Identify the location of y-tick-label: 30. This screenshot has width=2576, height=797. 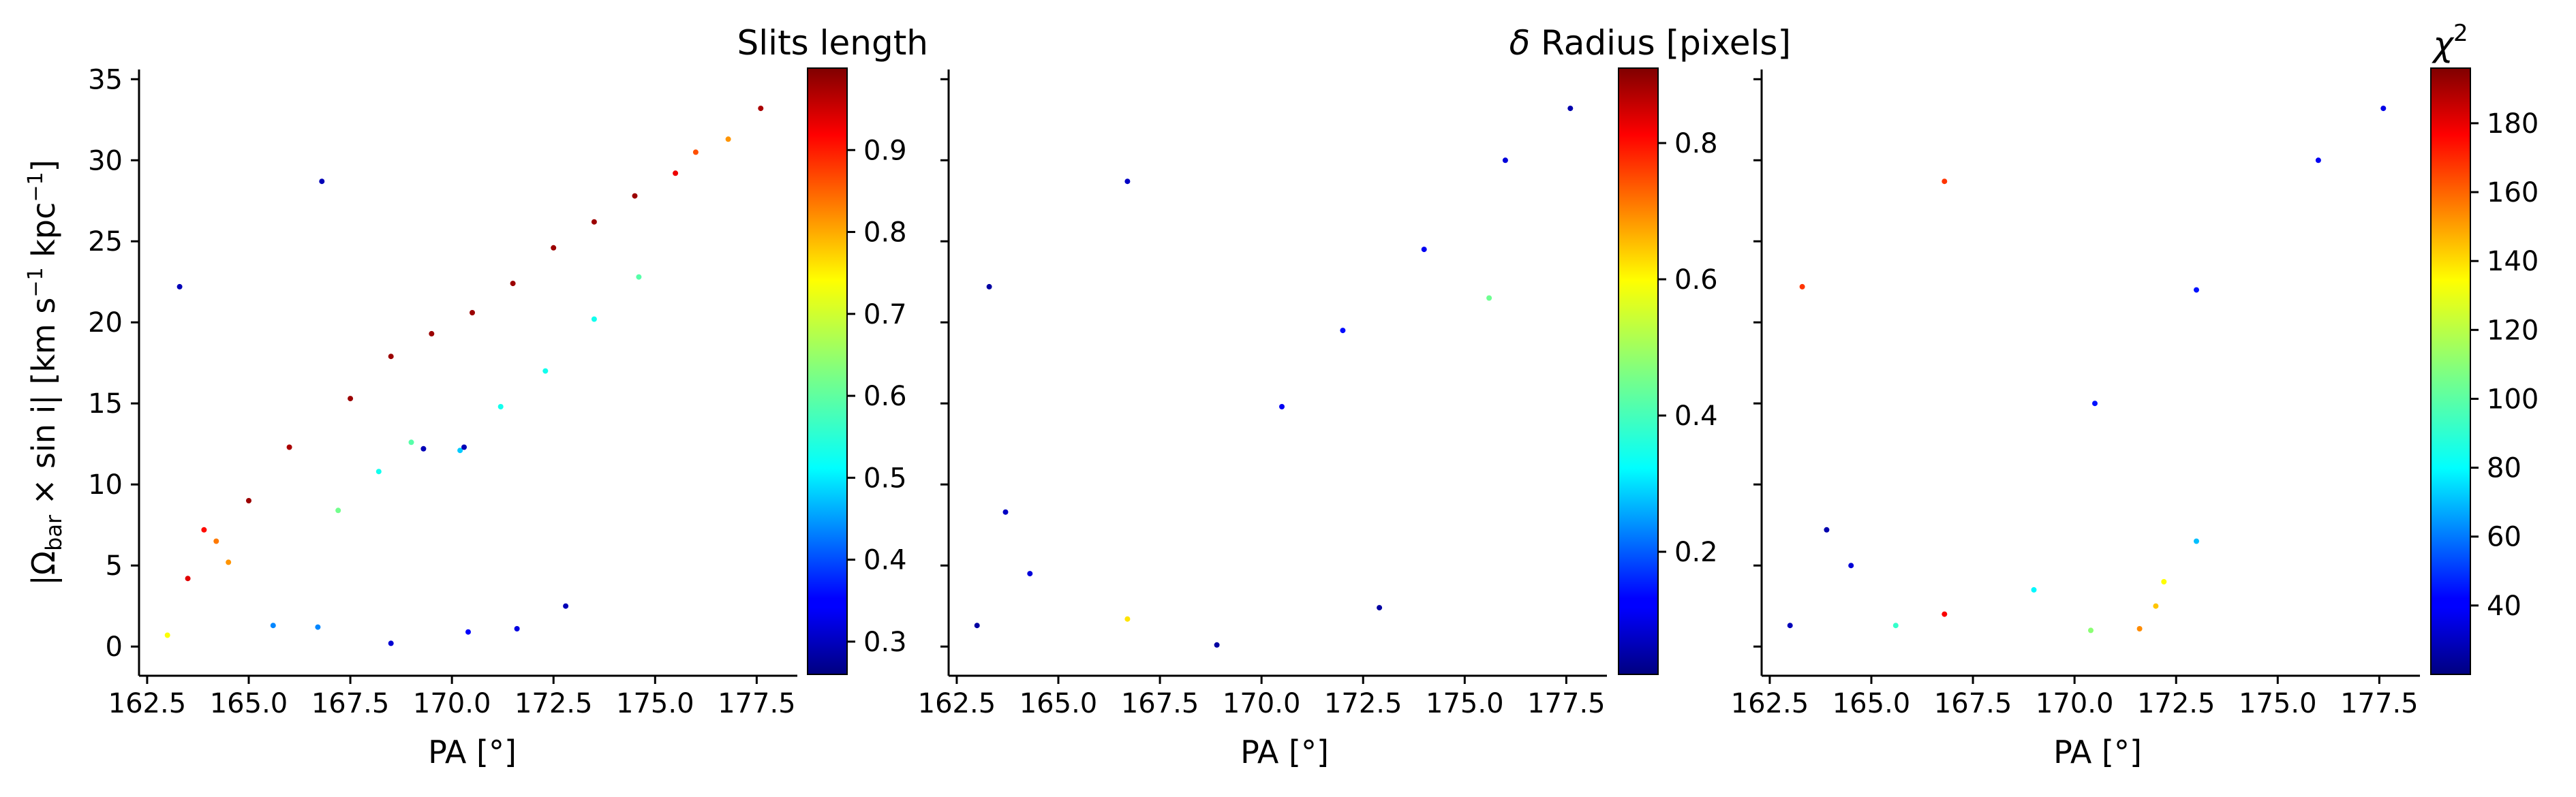
(105, 160).